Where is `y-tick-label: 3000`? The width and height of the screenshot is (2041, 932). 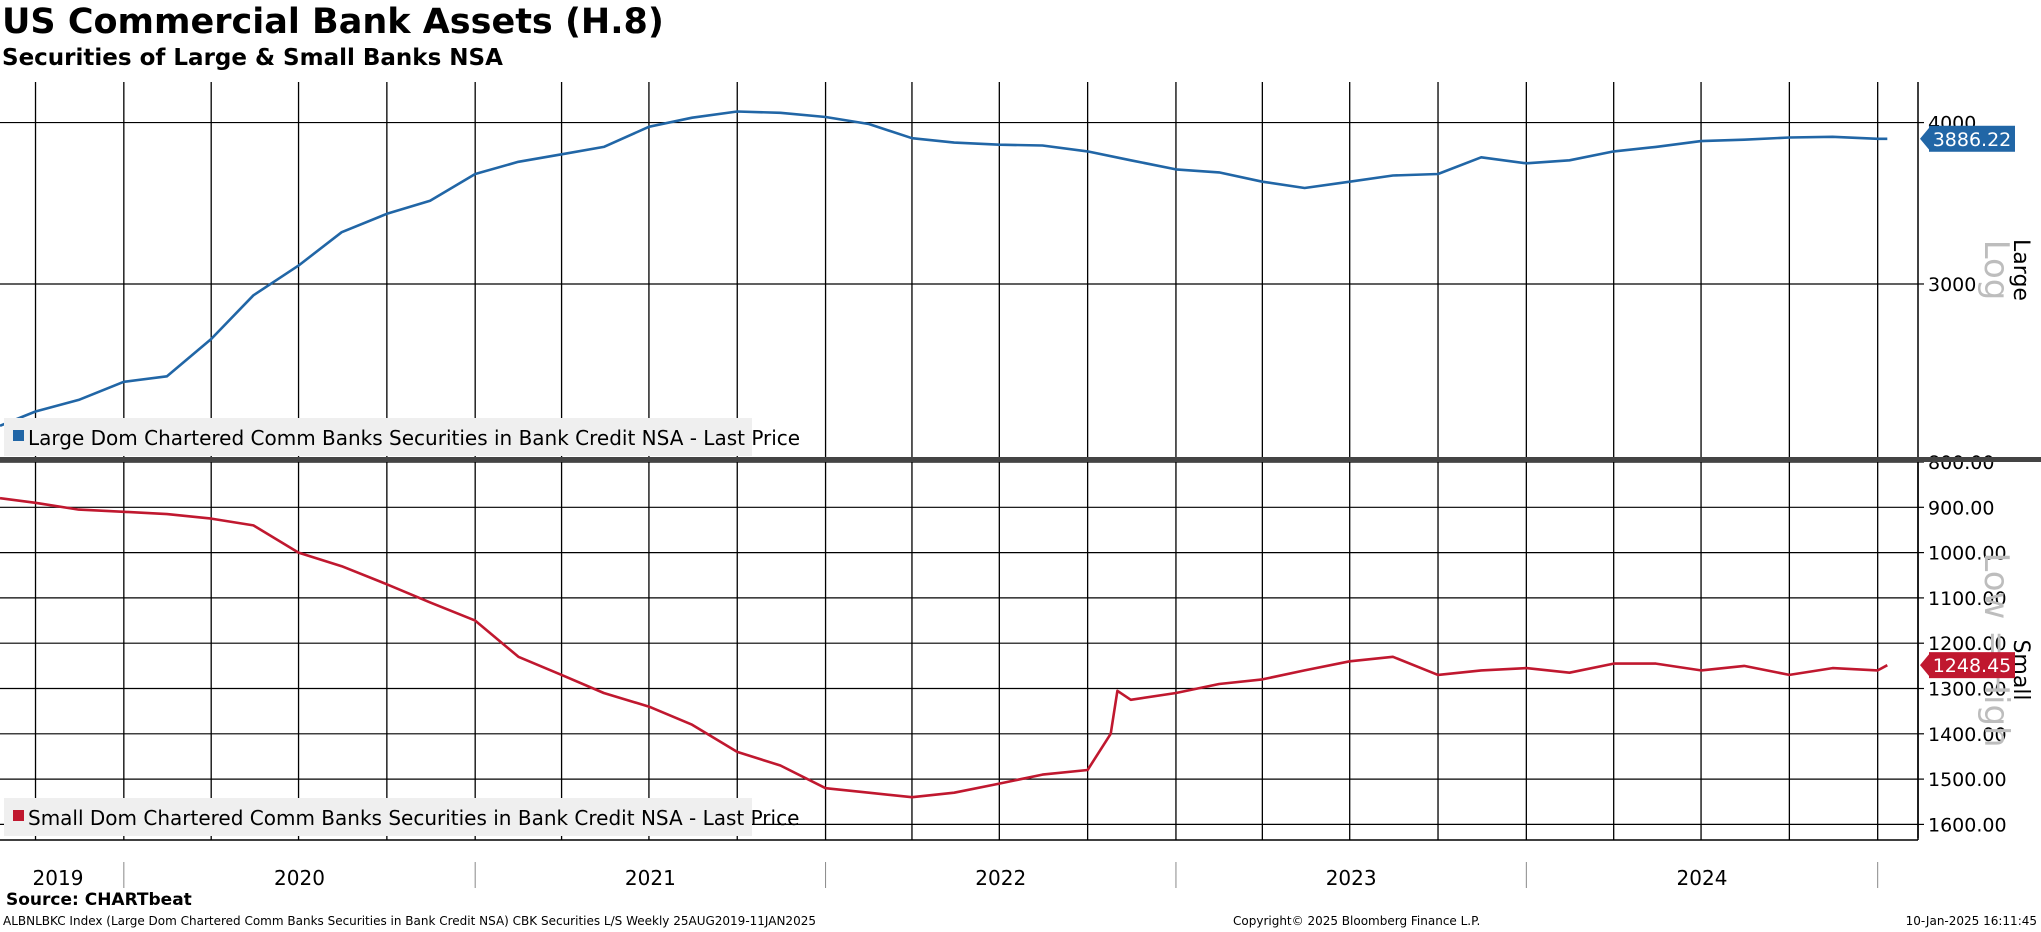 y-tick-label: 3000 is located at coordinates (1952, 285).